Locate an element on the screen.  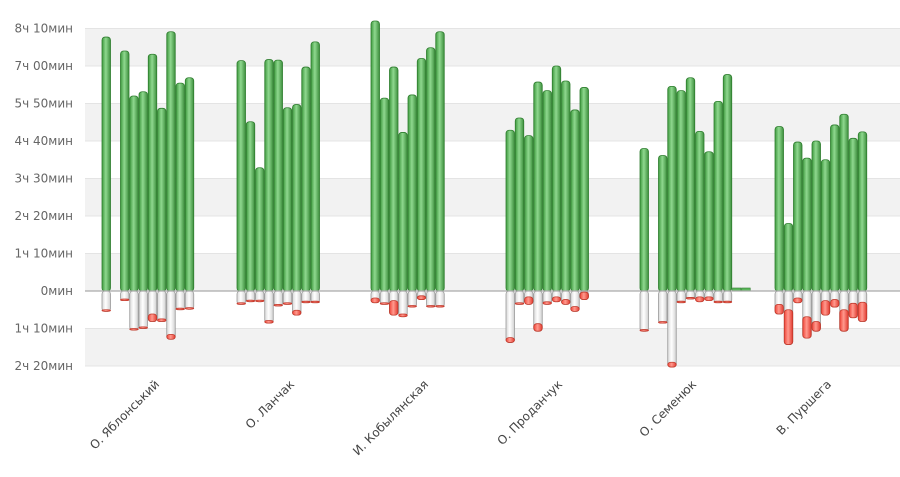
x-category-label: В. Пуршега is located at coordinates (804, 407).